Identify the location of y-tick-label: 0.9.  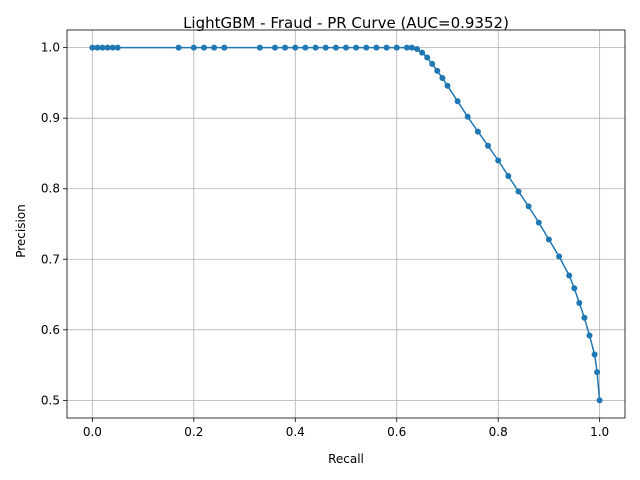
(50, 118).